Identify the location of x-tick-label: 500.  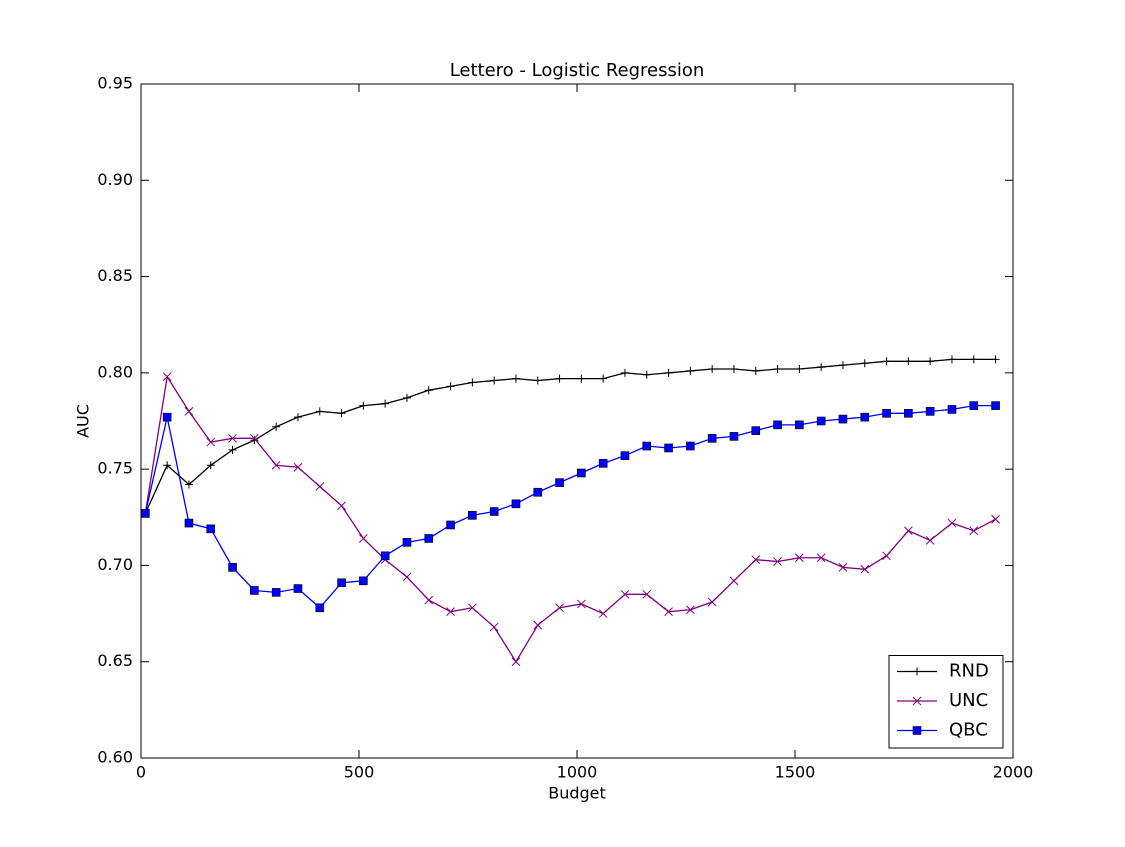
(359, 772).